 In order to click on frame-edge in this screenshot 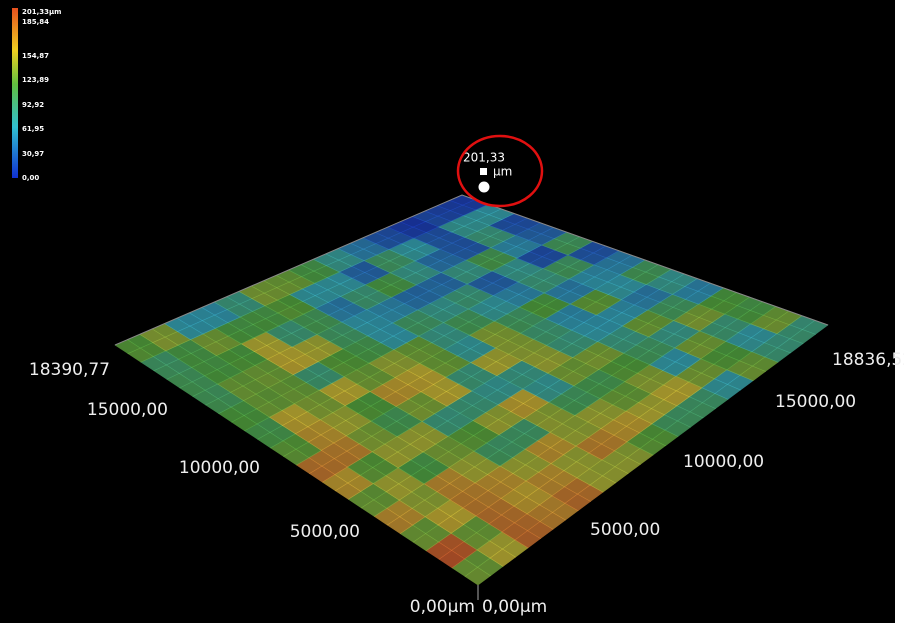, I will do `click(899, 311)`.